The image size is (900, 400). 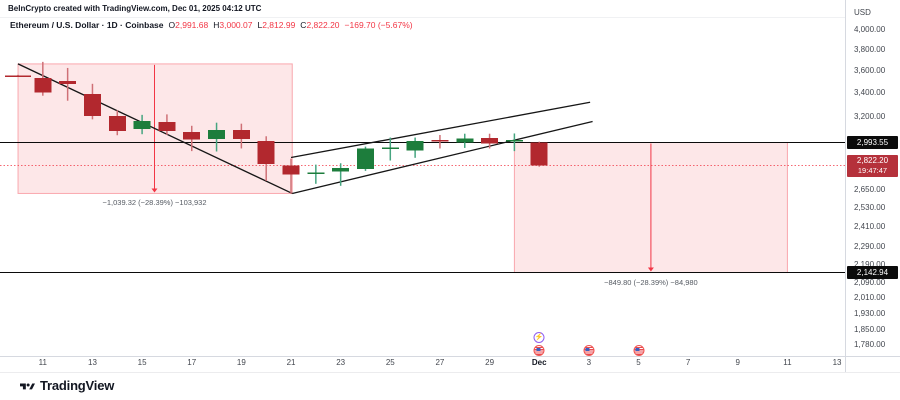 I want to click on price-line-label: 2,142.94, so click(x=872, y=273).